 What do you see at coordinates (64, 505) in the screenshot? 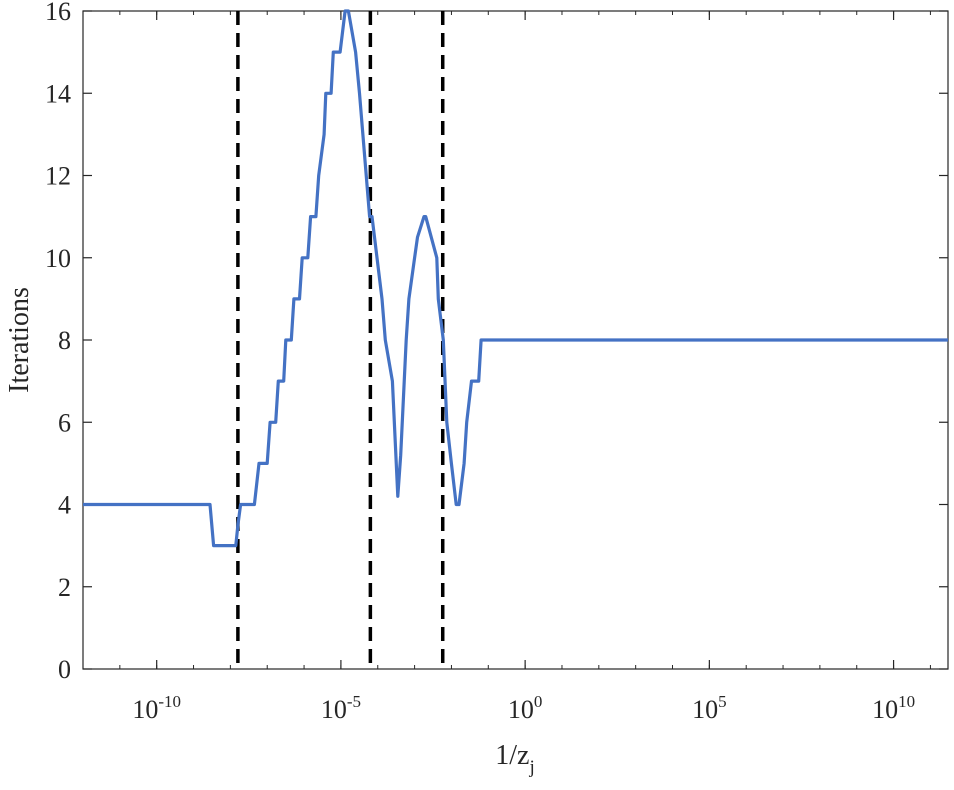
I see `y-tick-label: 4` at bounding box center [64, 505].